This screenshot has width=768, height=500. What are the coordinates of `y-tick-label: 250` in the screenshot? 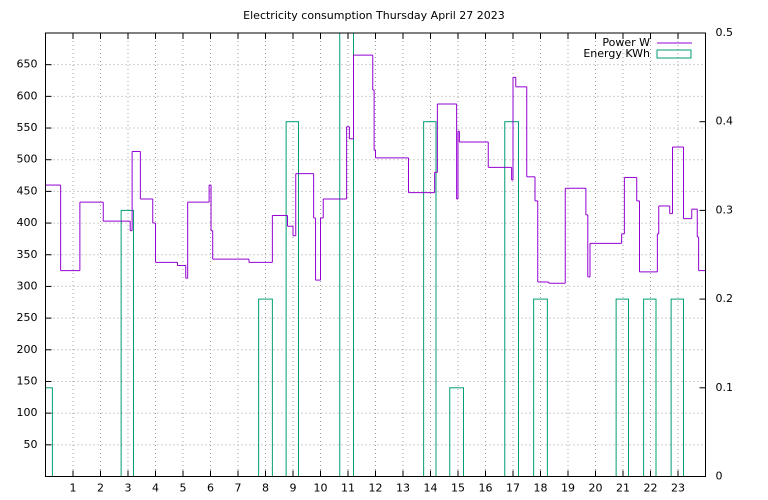 It's located at (27, 317).